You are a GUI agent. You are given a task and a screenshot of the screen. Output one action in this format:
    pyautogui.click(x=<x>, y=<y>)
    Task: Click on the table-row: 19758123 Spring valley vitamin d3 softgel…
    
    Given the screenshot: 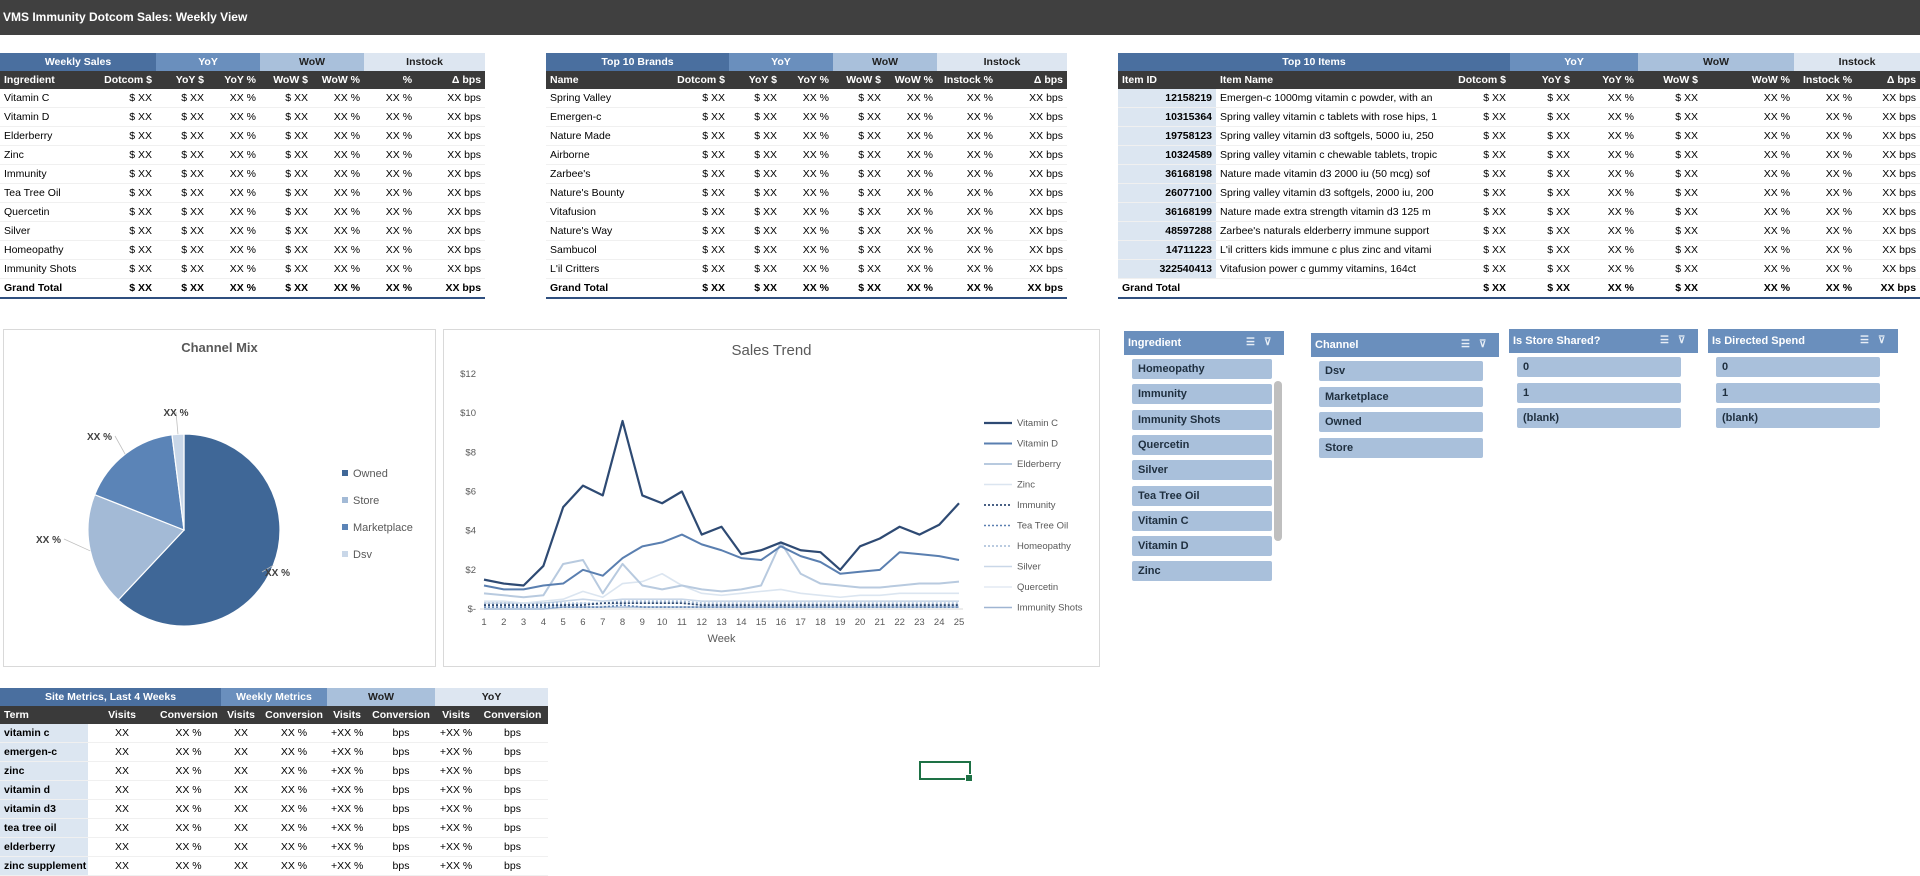 What is the action you would take?
    pyautogui.click(x=1519, y=136)
    